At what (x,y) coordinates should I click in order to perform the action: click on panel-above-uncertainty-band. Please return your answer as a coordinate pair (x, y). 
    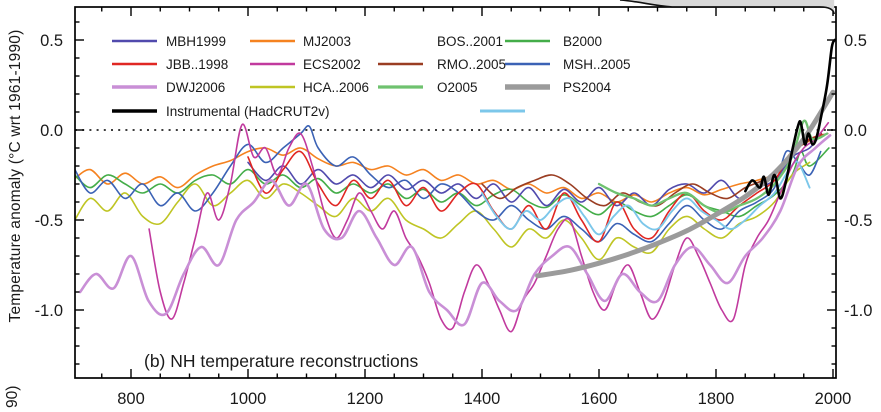
    Looking at the image, I should click on (727, 7).